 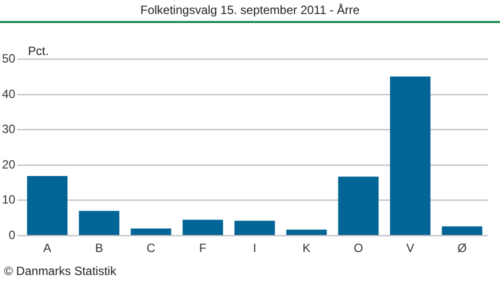 What do you see at coordinates (60, 271) in the screenshot?
I see `text: © Danmarks Statistik` at bounding box center [60, 271].